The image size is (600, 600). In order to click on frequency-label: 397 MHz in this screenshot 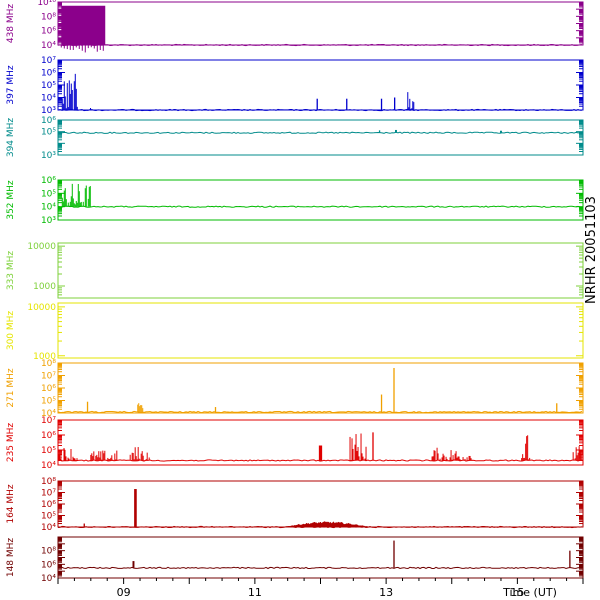, I will do `click(11, 85)`.